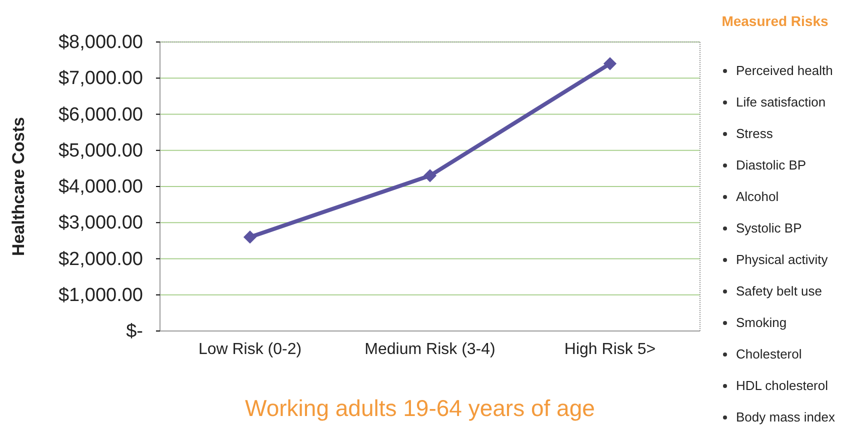  What do you see at coordinates (430, 349) in the screenshot?
I see `x-tick-label: Medium Risk (3-4)` at bounding box center [430, 349].